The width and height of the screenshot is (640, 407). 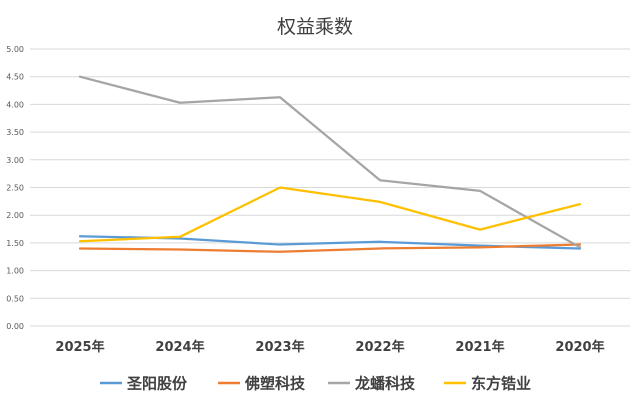 What do you see at coordinates (279, 347) in the screenshot?
I see `x-tick-label: 2023年` at bounding box center [279, 347].